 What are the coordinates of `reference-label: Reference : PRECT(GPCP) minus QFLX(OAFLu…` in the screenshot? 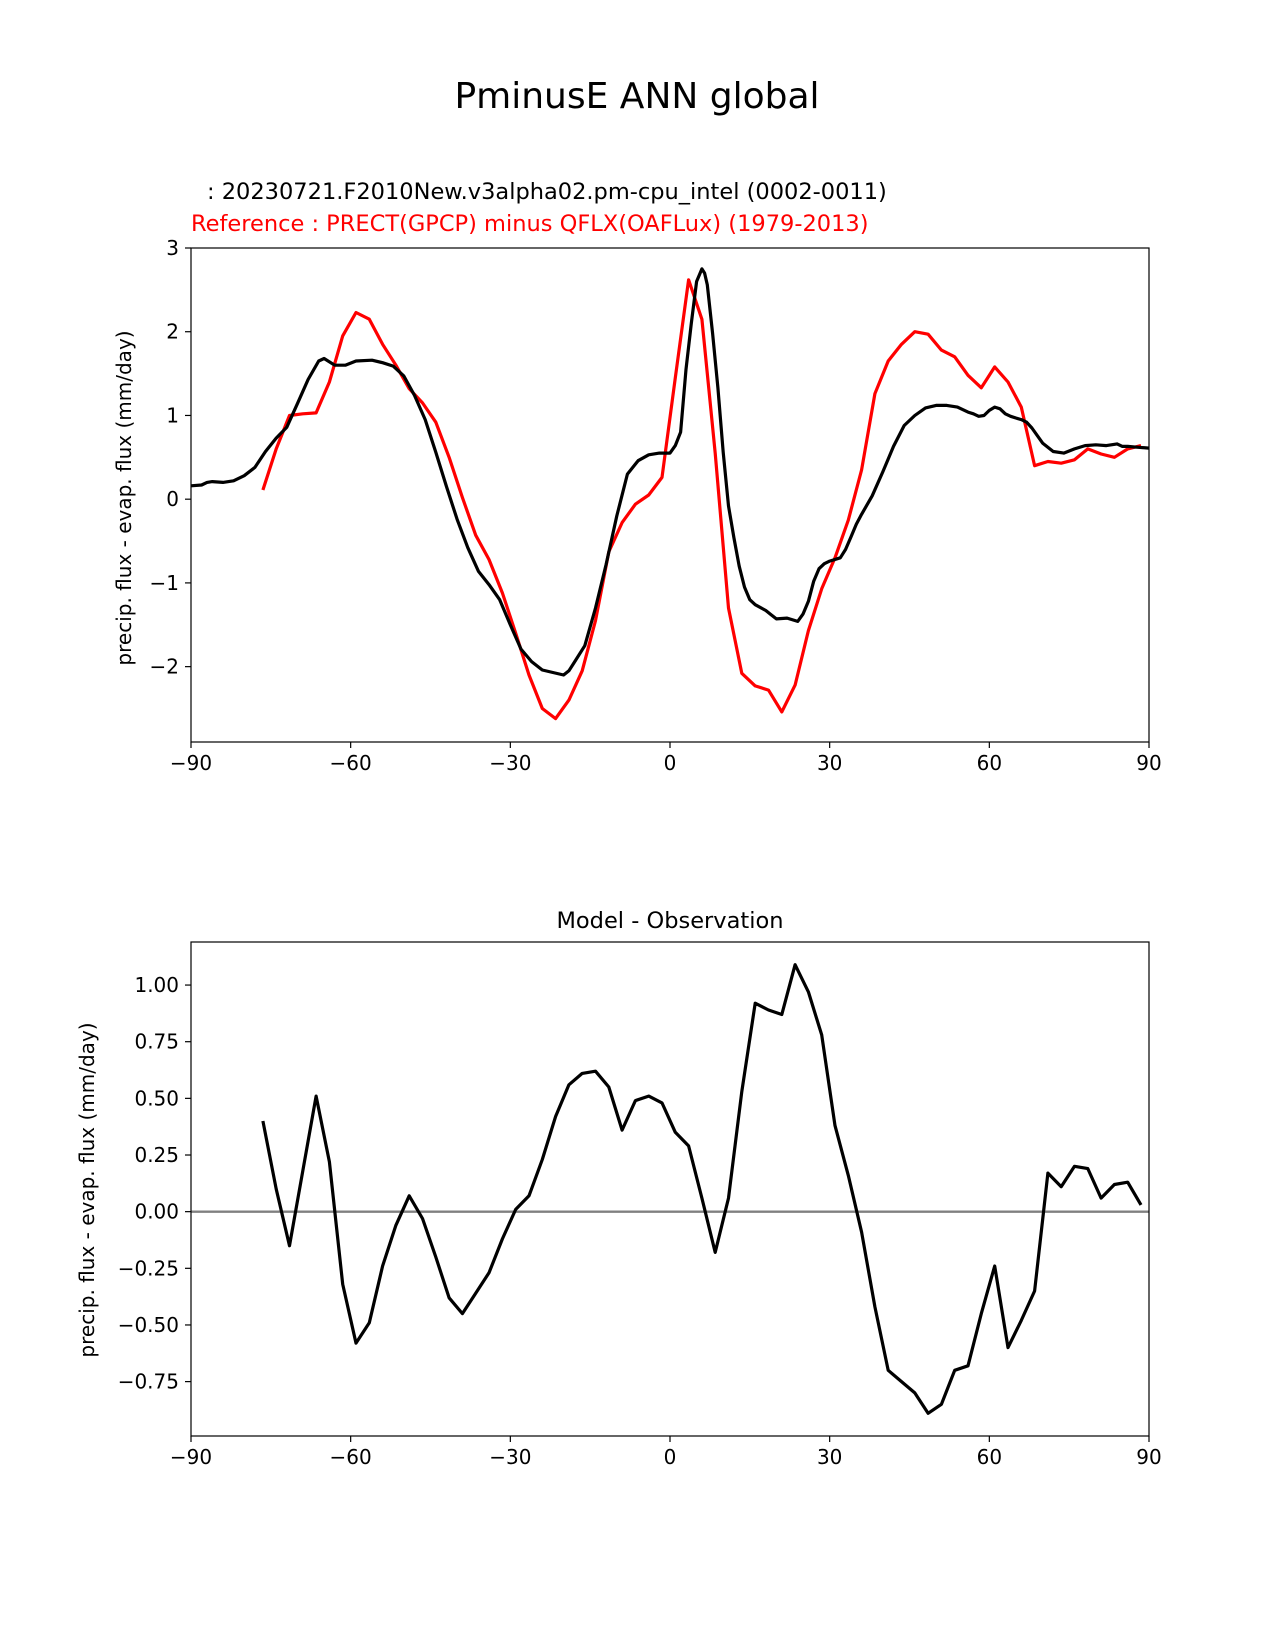 It's located at (529, 224).